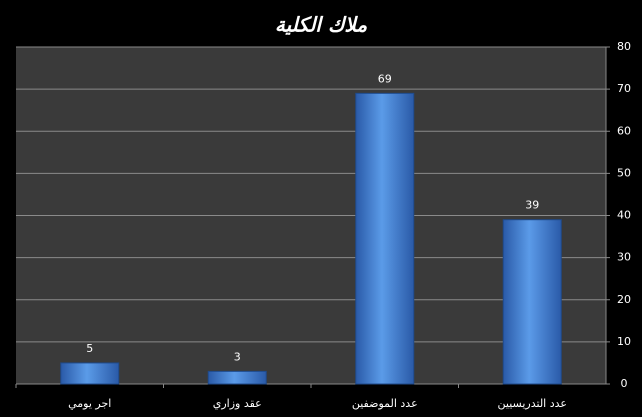 This screenshot has width=642, height=417. I want to click on value-label: 69, so click(385, 78).